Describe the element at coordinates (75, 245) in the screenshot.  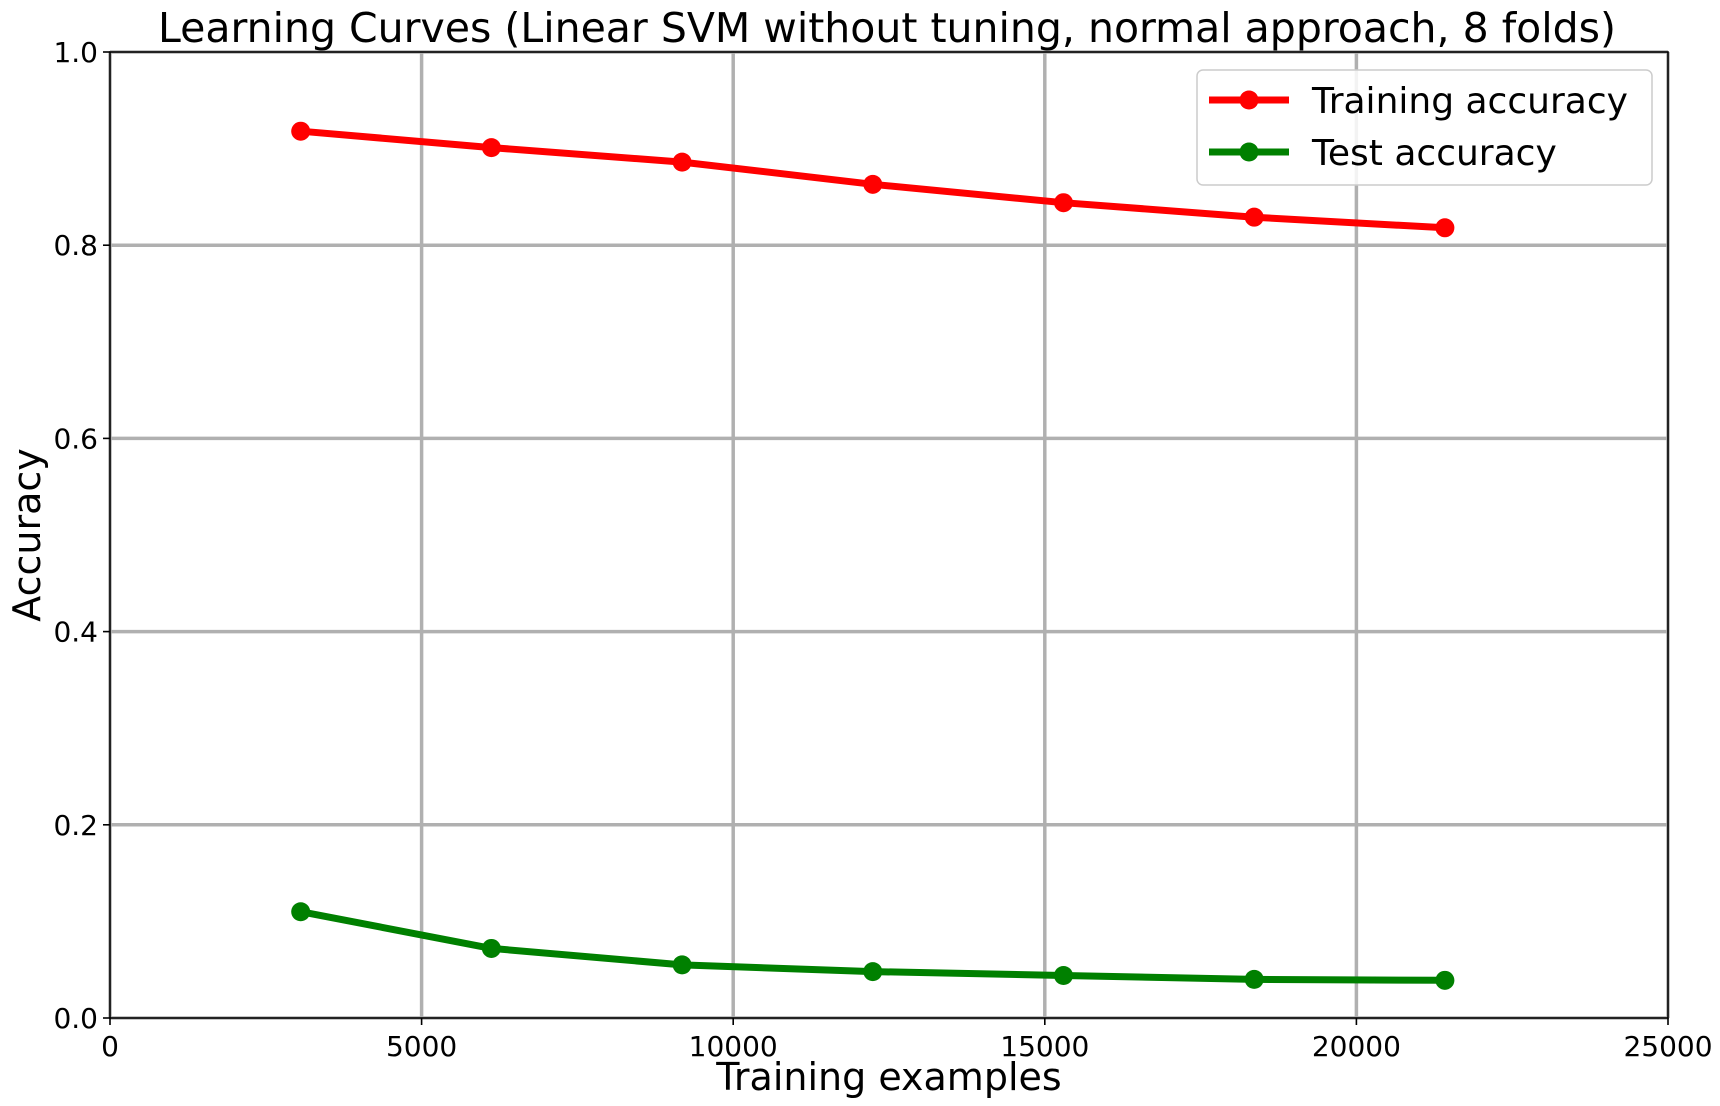
I see `y-tick-label: 0.8` at that location.